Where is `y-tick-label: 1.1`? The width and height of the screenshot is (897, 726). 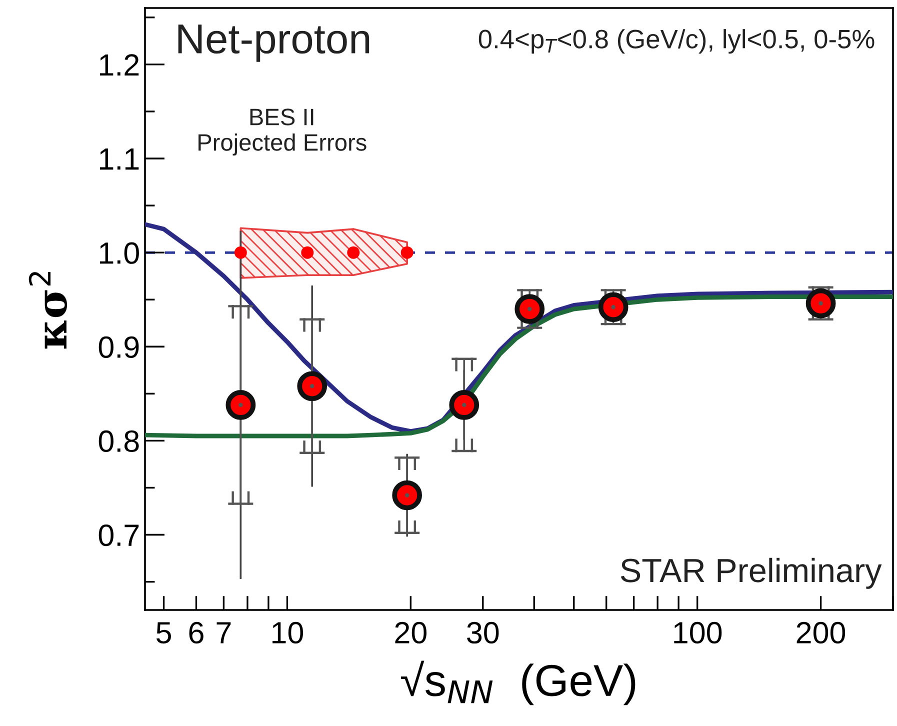 y-tick-label: 1.1 is located at coordinates (119, 159).